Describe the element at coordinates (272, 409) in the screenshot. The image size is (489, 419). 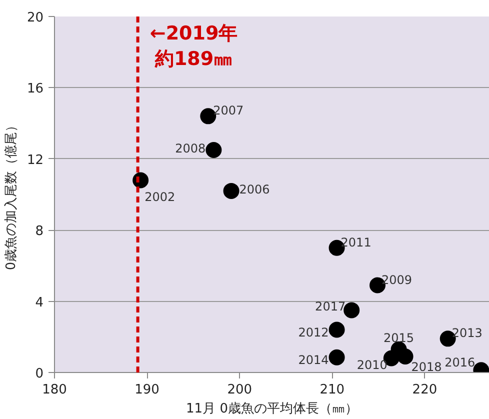
I see `x-axis-title: 11月 0歳魚の平均体長（㎜）` at that location.